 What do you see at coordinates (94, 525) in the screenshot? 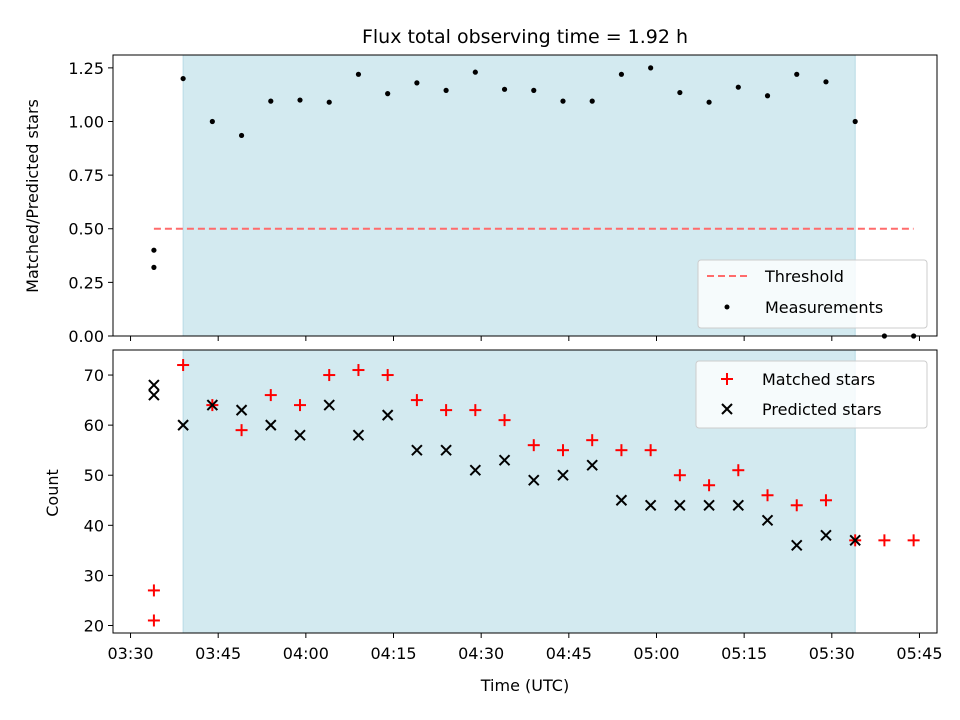
I see `bottom-ytick-label: 40` at bounding box center [94, 525].